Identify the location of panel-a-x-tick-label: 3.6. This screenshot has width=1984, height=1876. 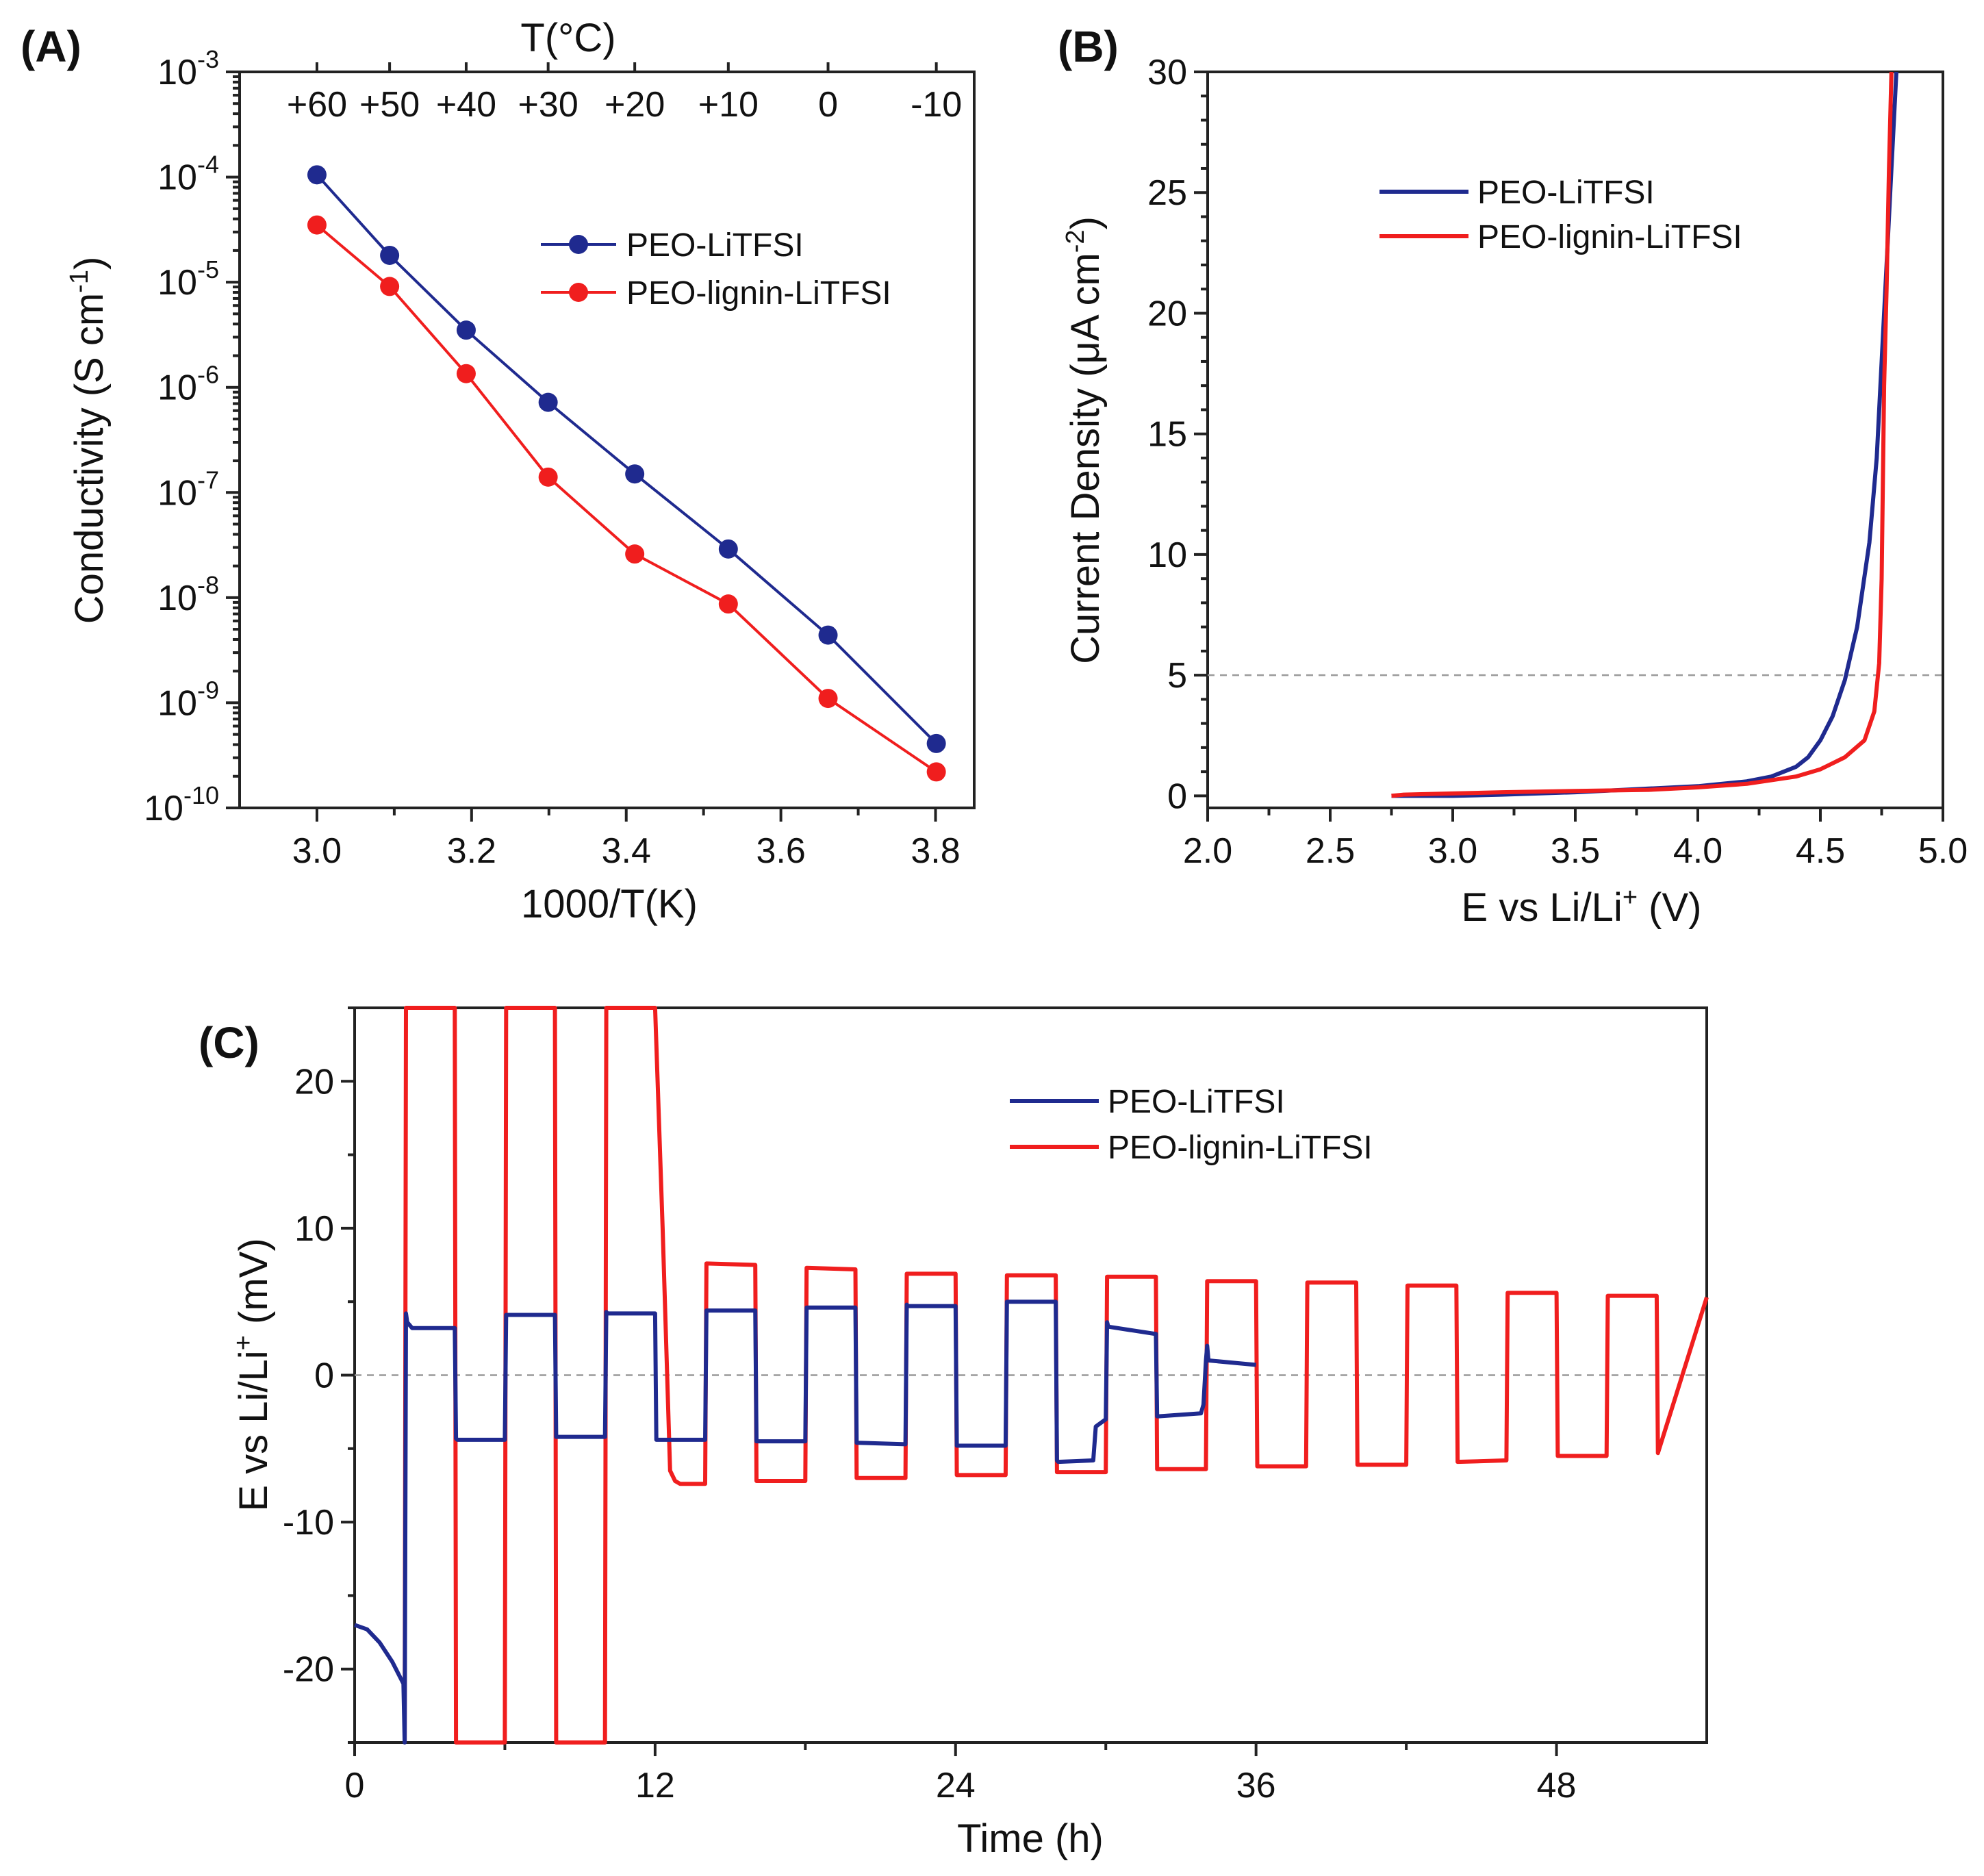
(780, 851).